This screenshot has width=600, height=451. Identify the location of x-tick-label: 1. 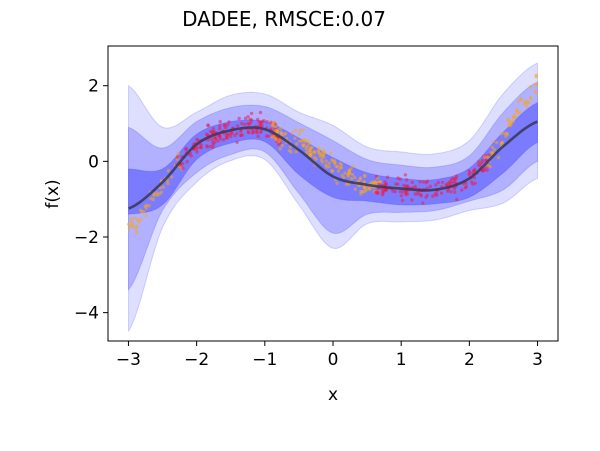
(401, 360).